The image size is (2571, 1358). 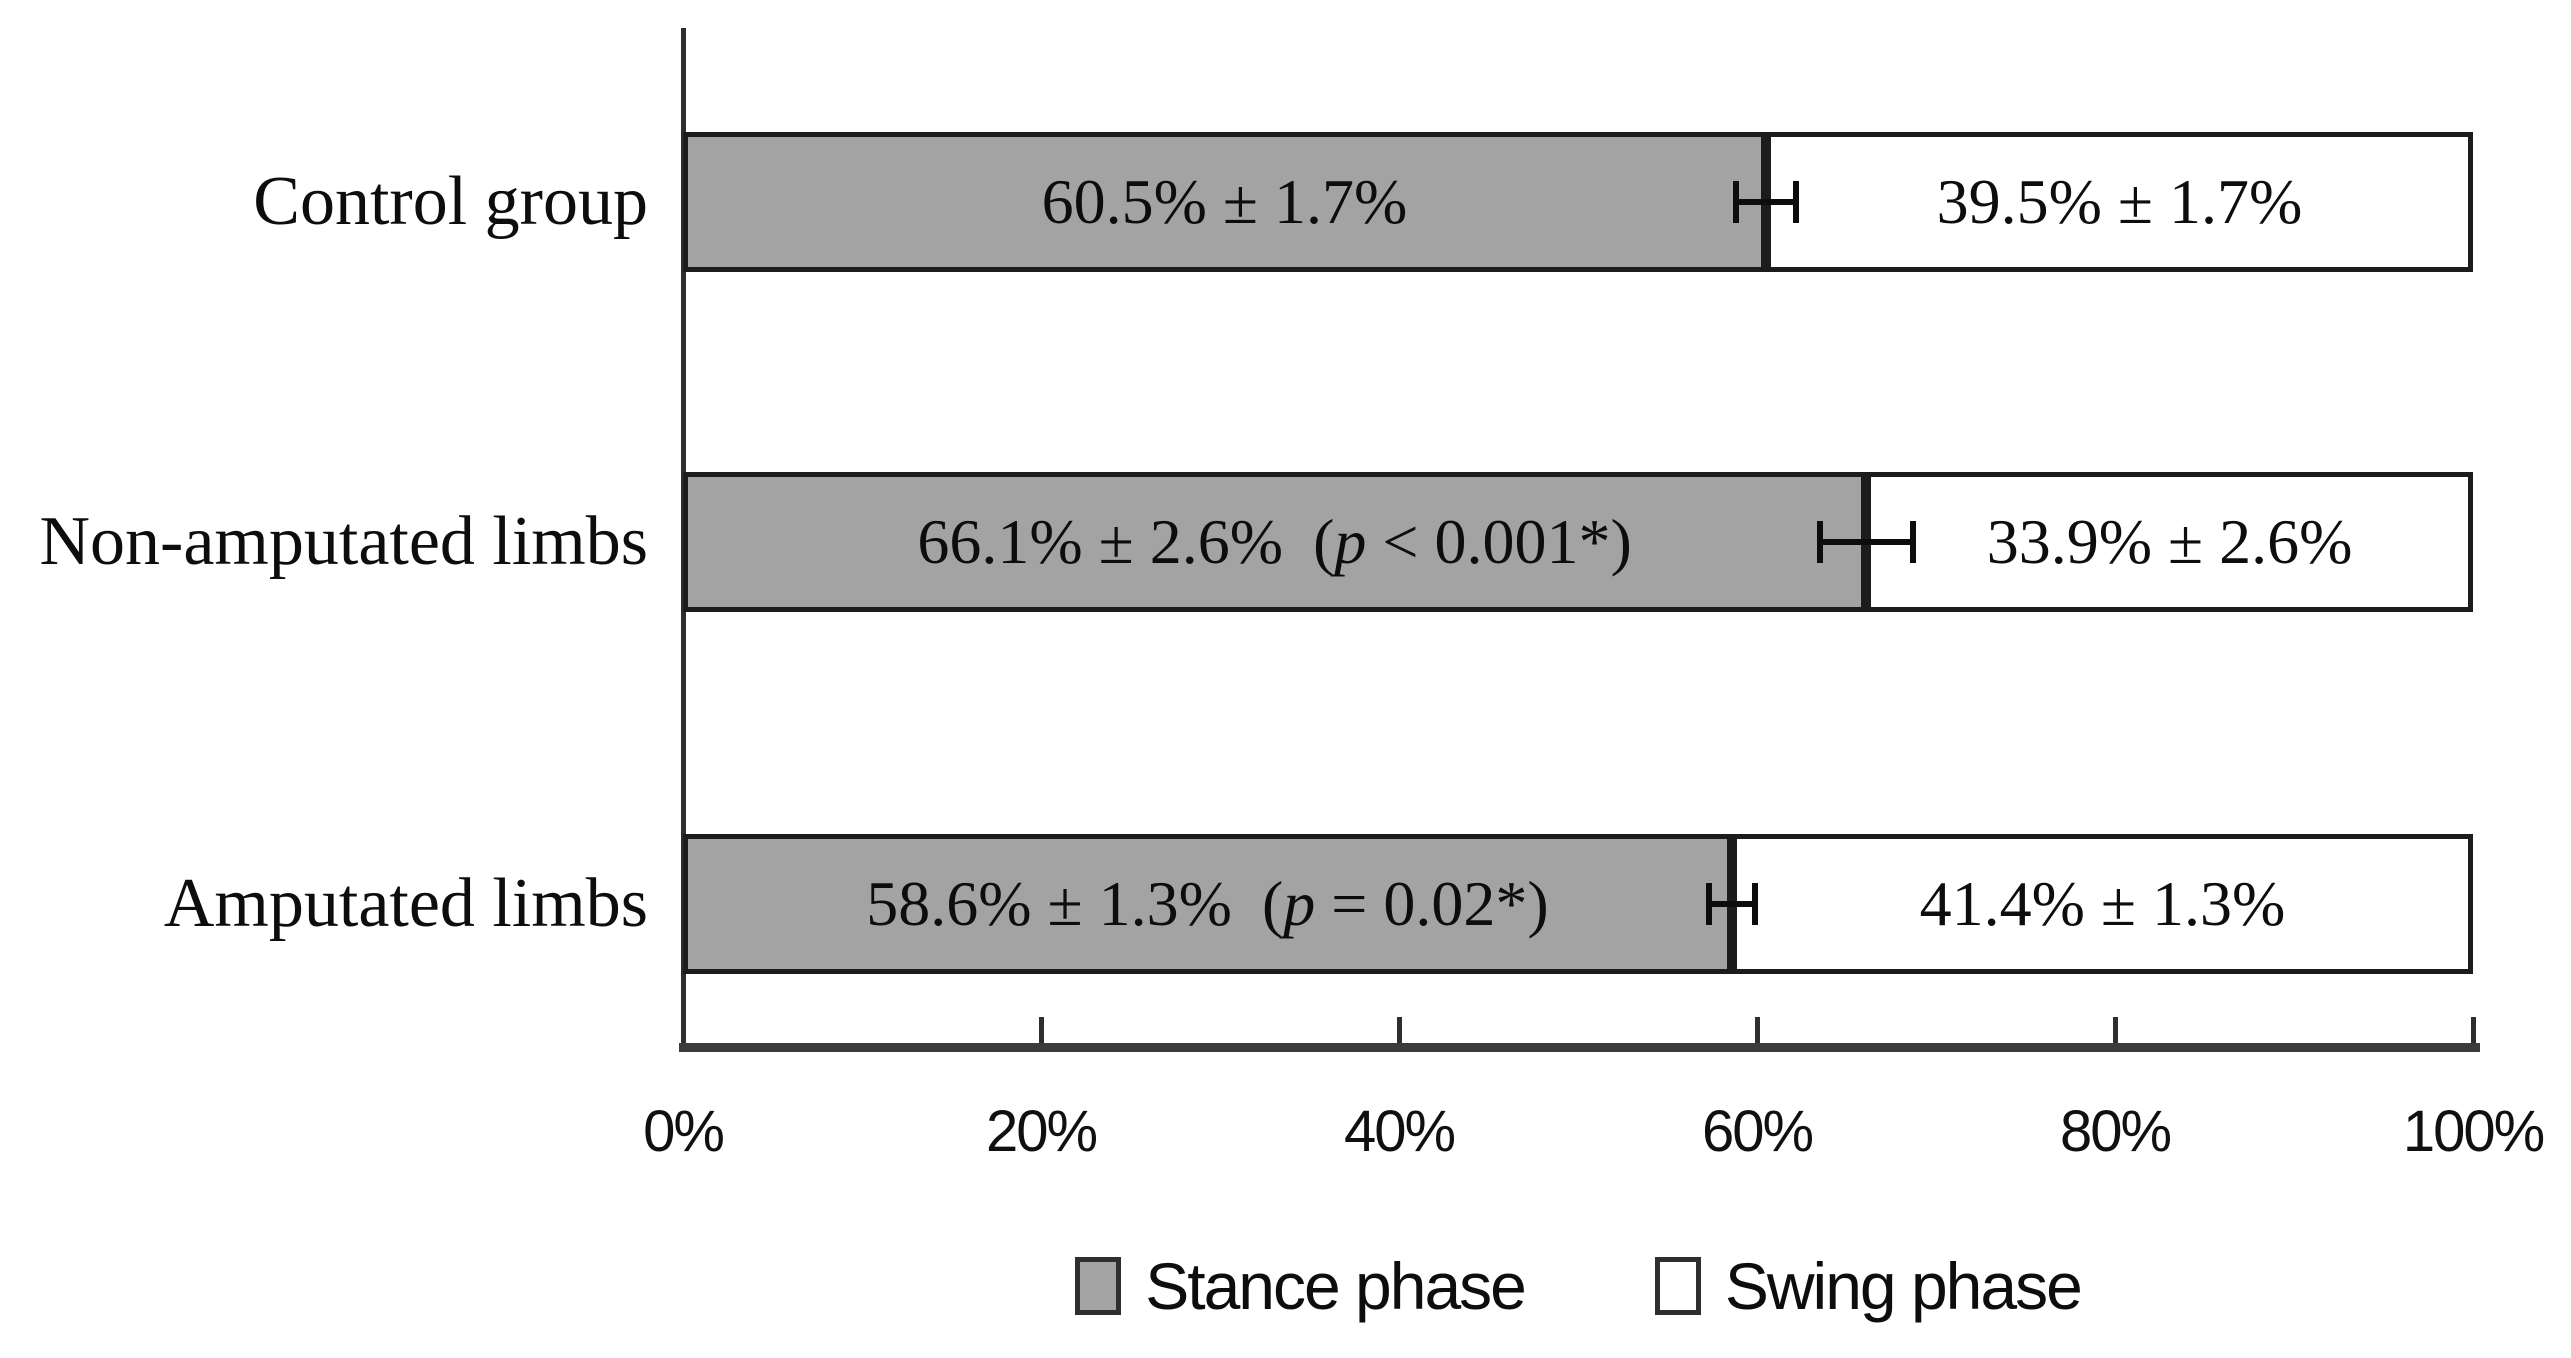 What do you see at coordinates (1579, 1047) in the screenshot?
I see `x-axis-line` at bounding box center [1579, 1047].